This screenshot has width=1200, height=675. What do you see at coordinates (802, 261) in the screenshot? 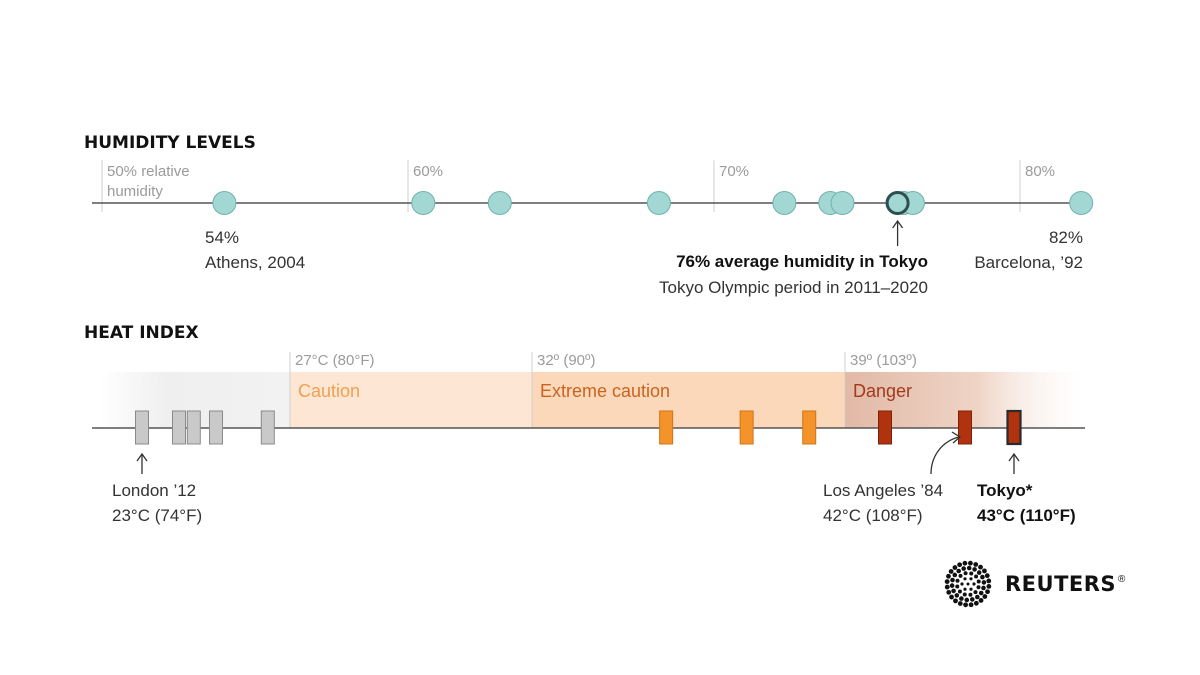
I see `tokyo-humidity-headline: 76% average humidity in Tokyo` at bounding box center [802, 261].